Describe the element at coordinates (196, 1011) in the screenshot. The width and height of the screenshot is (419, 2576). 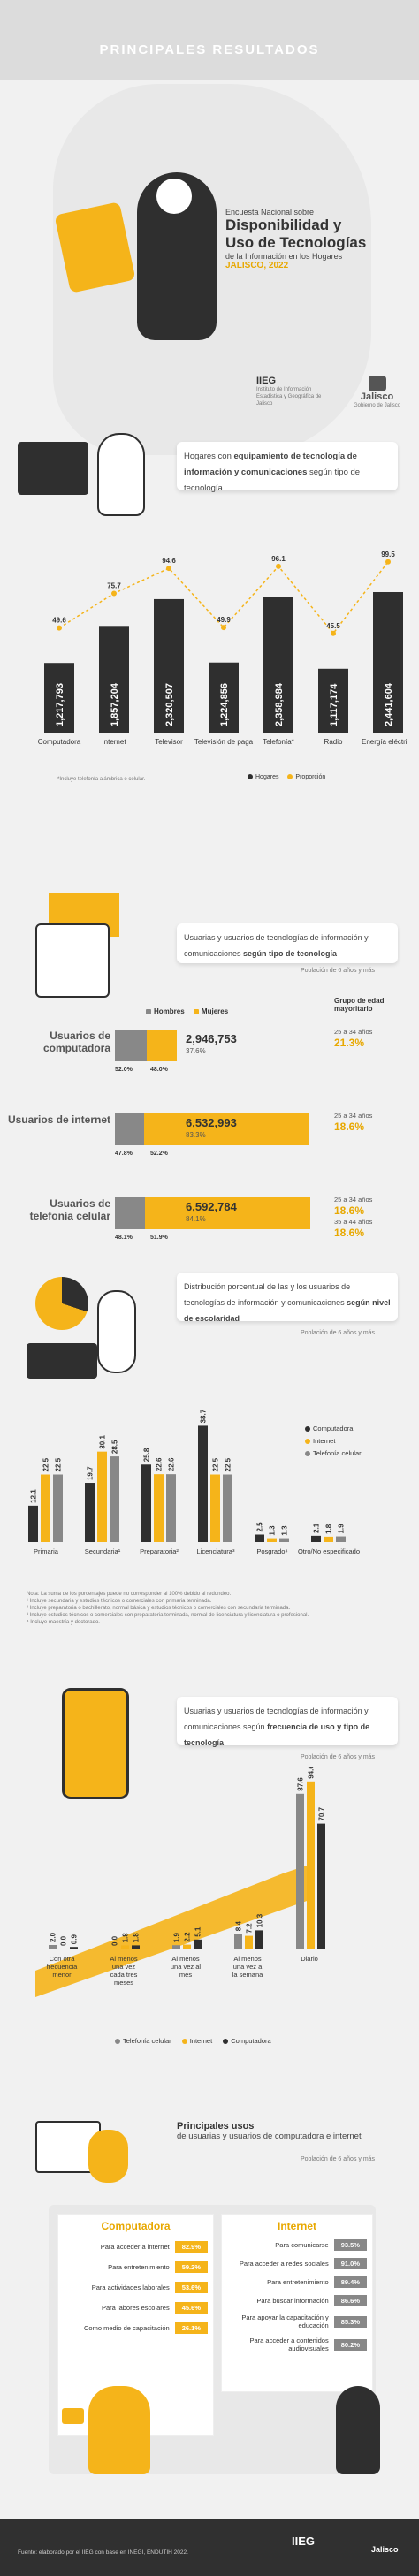
I see `legend-mujeres-icon` at that location.